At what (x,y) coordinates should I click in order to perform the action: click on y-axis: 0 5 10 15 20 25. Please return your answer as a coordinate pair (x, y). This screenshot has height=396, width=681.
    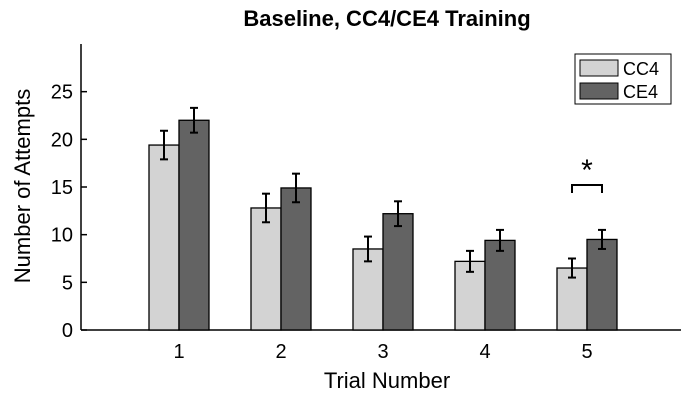
    Looking at the image, I should click on (69, 193).